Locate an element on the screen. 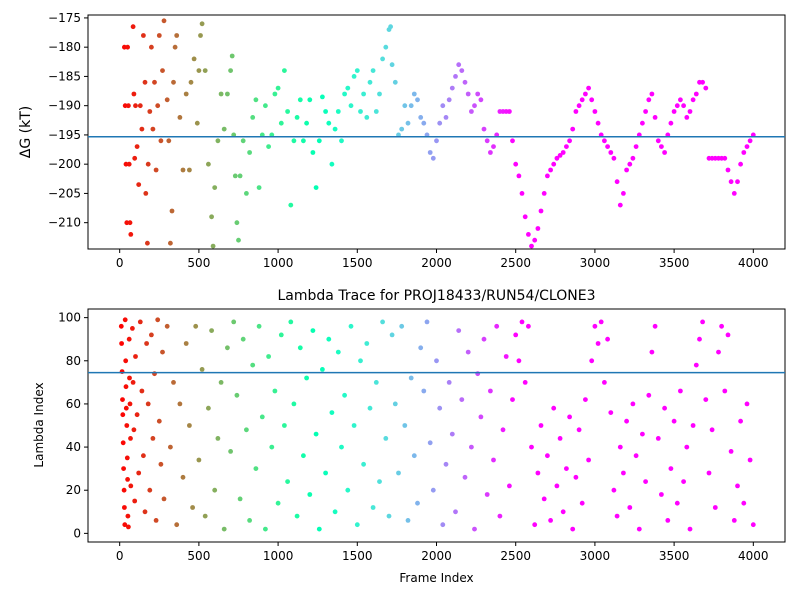 Image resolution: width=800 pixels, height=600 pixels. lambda-y-tick-label: 0 is located at coordinates (77, 533).